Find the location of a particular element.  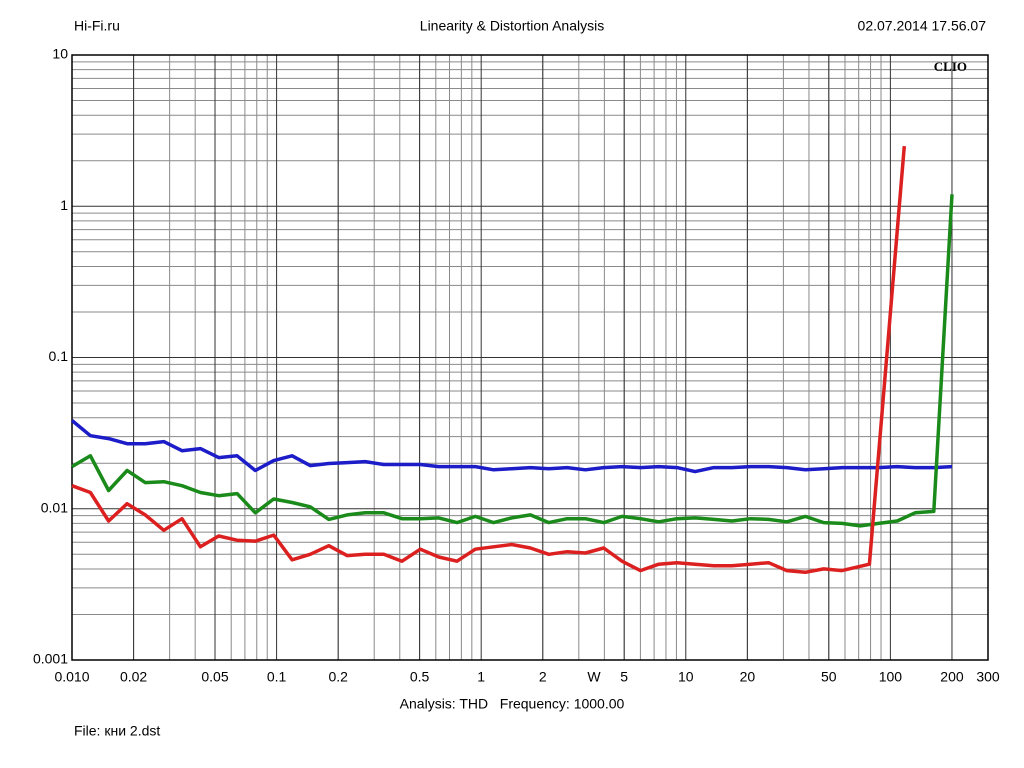

x-tick-label: 20 is located at coordinates (748, 677).